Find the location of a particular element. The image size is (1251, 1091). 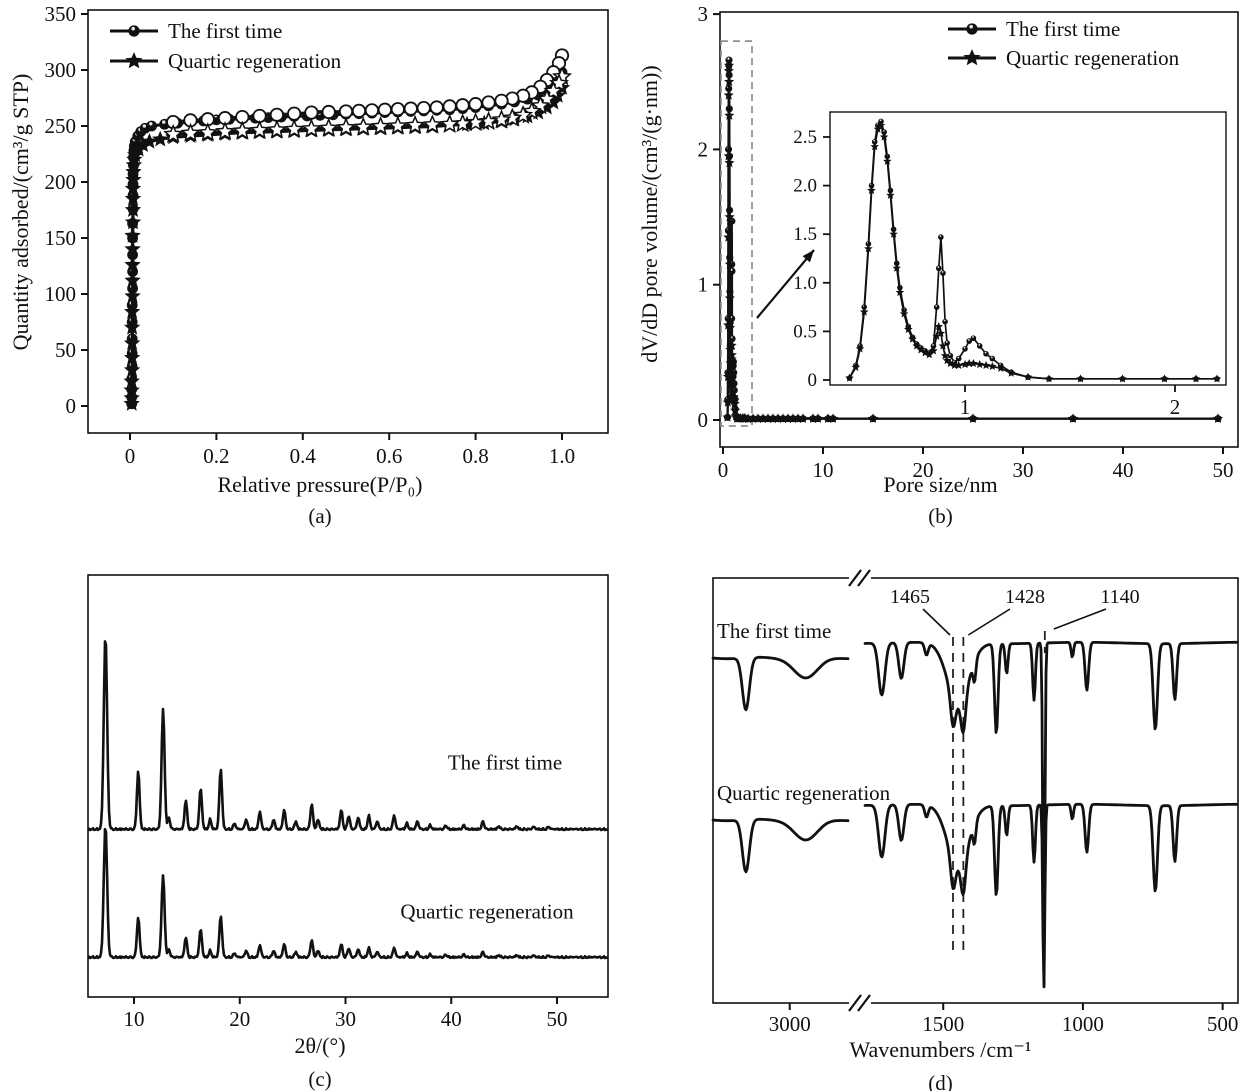

panel-a-x-axis-label: Relative pressure(P/P₀) is located at coordinates (320, 484).